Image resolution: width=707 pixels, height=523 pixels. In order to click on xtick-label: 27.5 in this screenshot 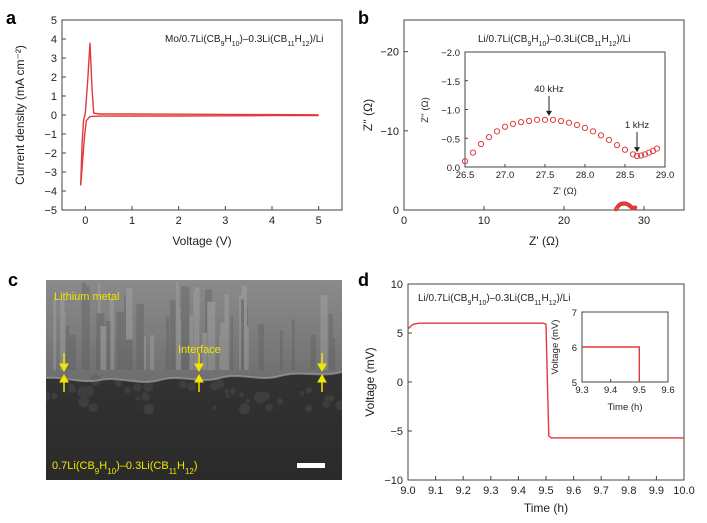, I will do `click(545, 175)`.